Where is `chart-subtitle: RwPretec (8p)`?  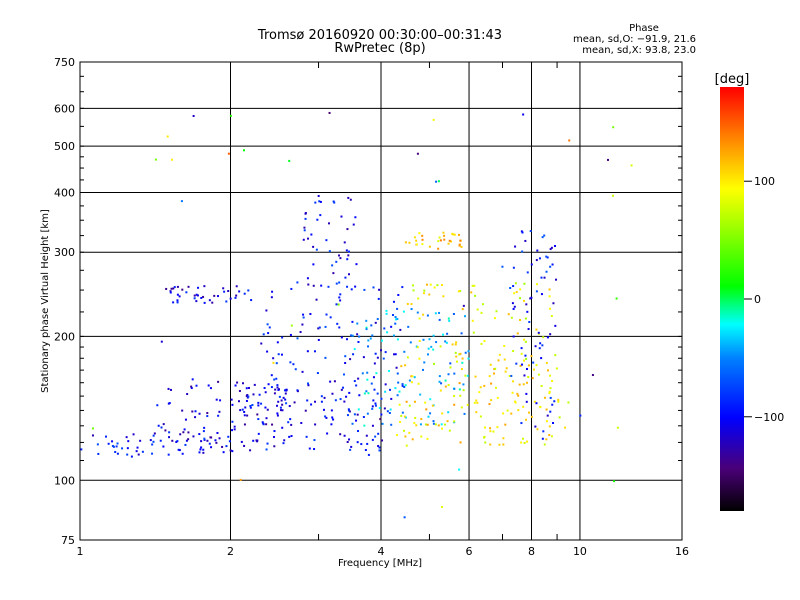
chart-subtitle: RwPretec (8p) is located at coordinates (379, 48).